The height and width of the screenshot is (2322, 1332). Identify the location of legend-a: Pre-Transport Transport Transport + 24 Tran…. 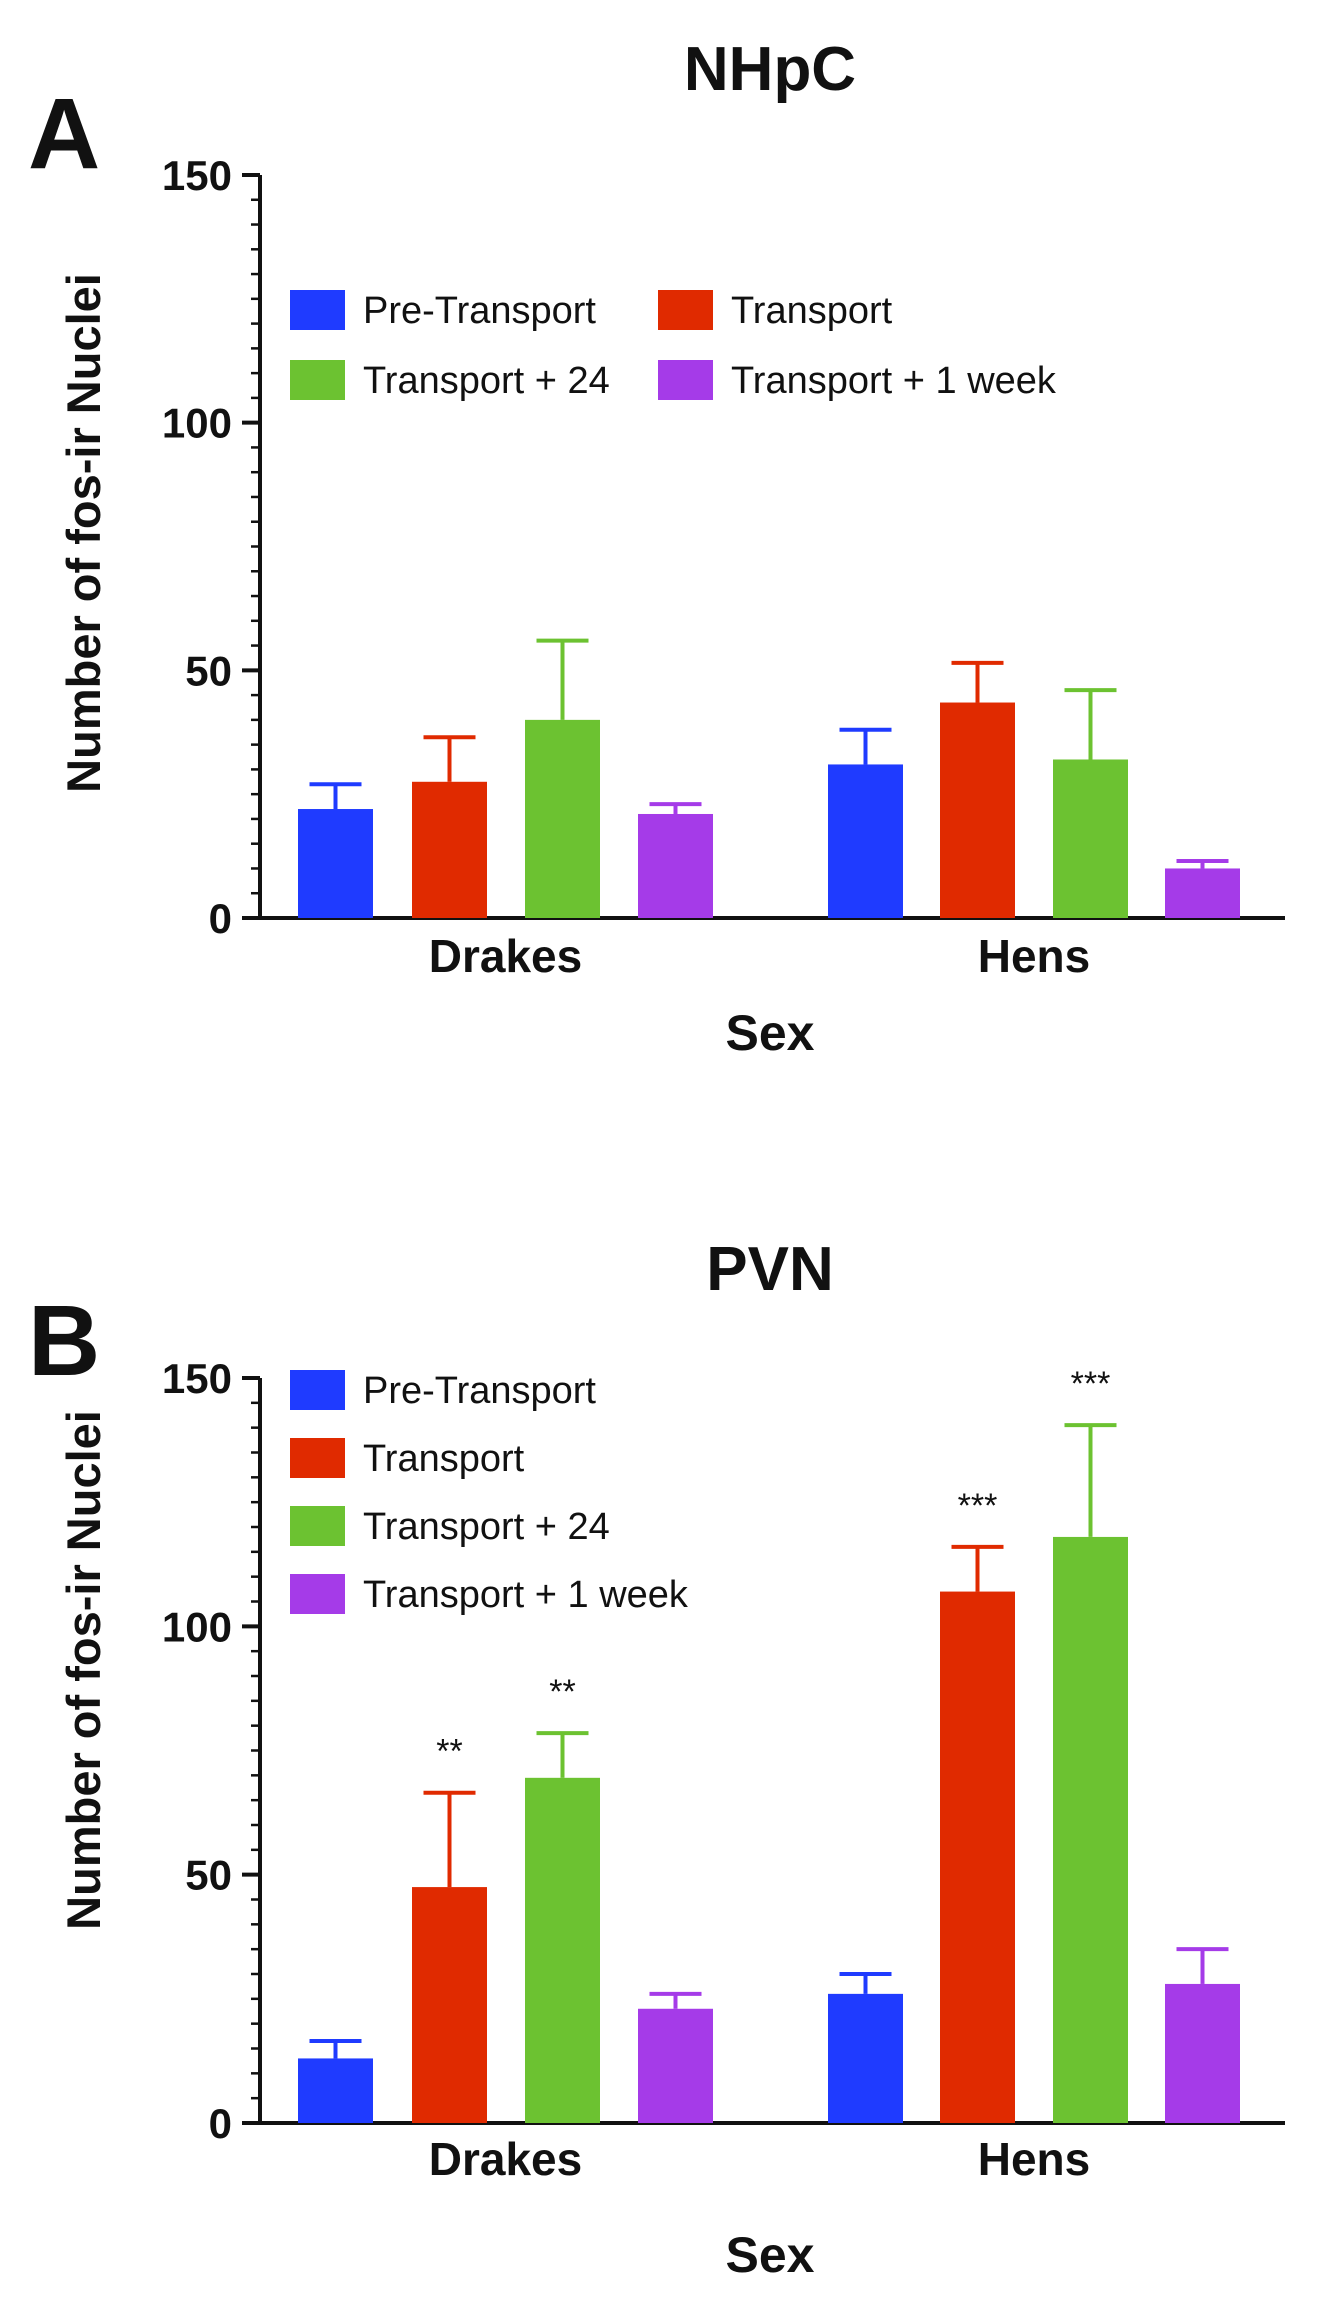
(673, 346).